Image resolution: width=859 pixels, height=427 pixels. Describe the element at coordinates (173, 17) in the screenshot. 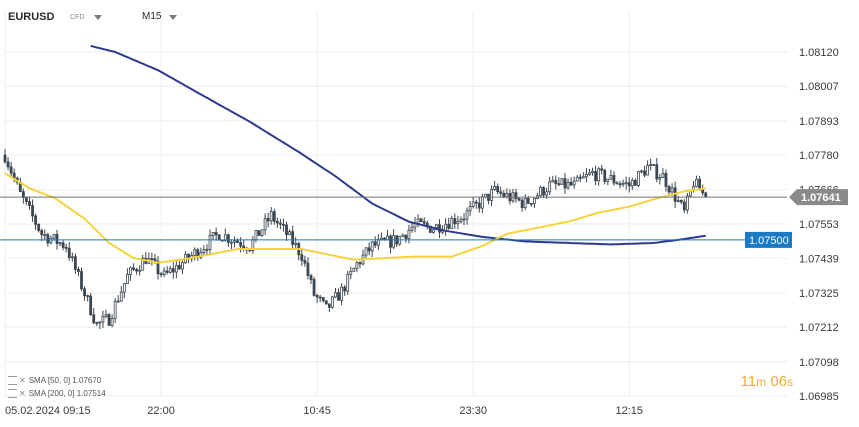

I see `timeframe-dropdown-icon` at that location.